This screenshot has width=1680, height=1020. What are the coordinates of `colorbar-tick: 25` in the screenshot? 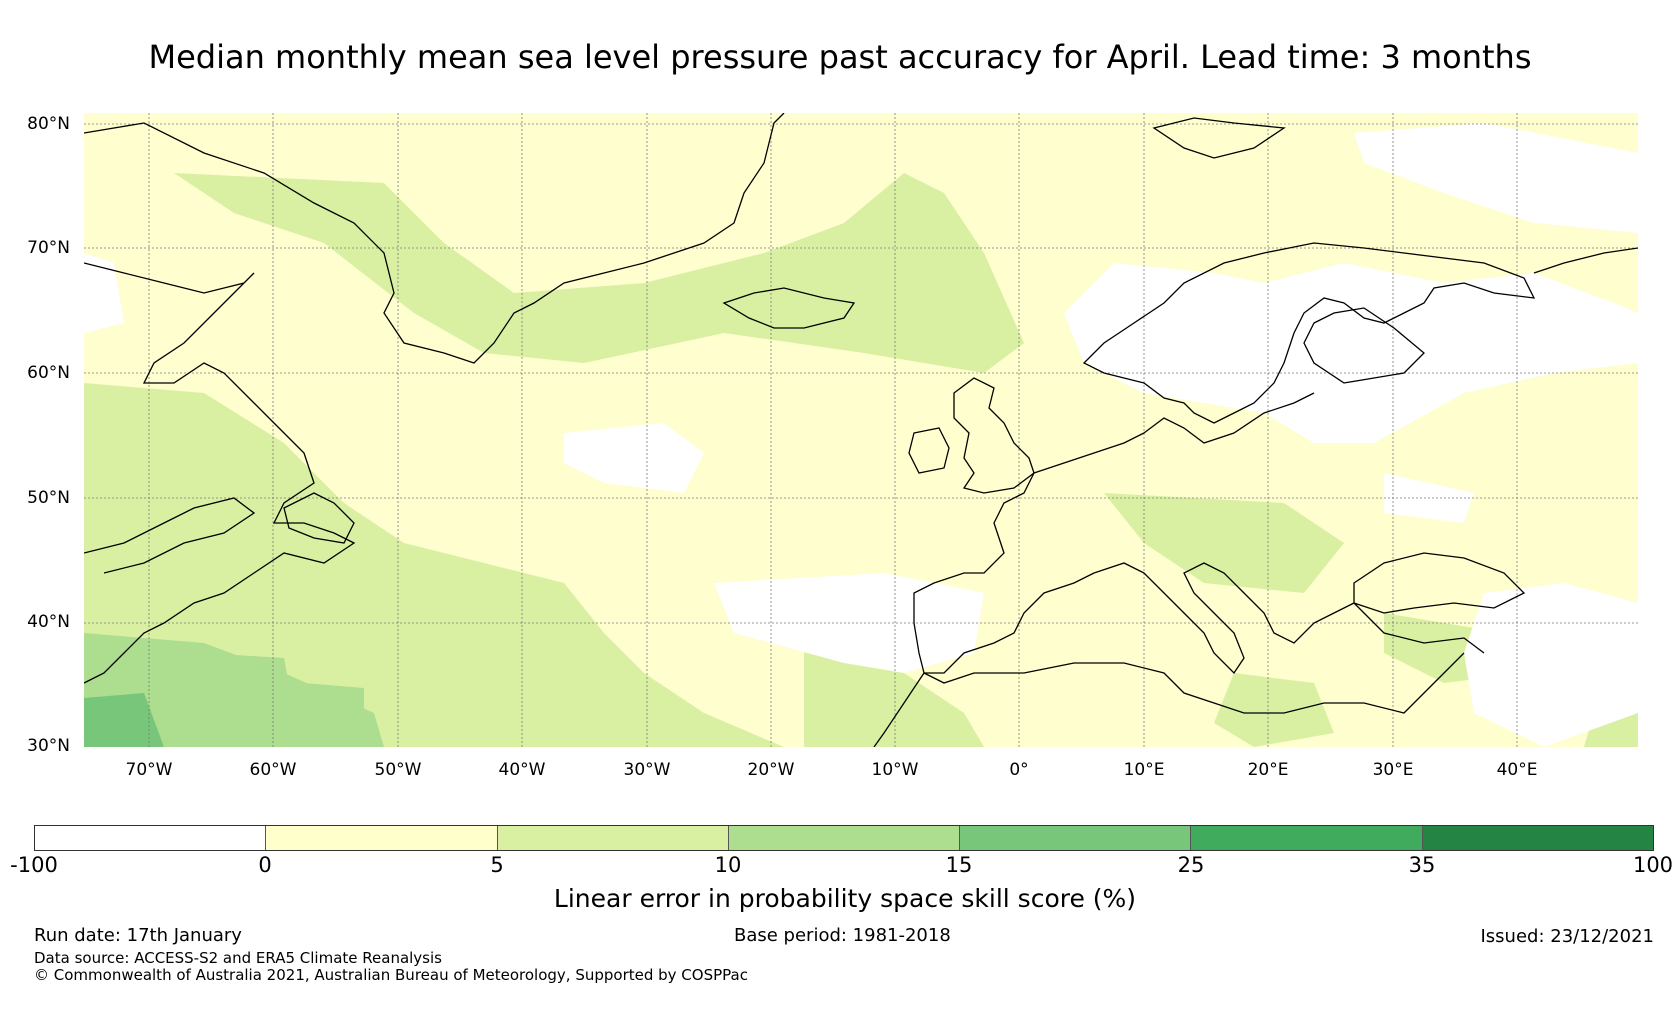 It's located at (1191, 865).